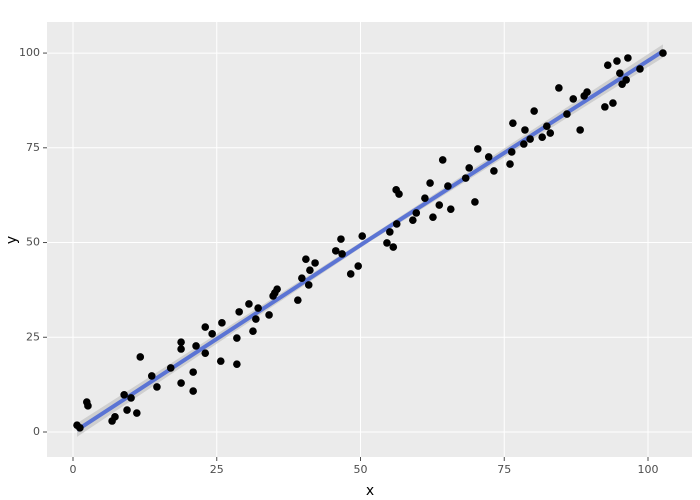 The height and width of the screenshot is (500, 700). I want to click on y-tick-label: 75, so click(33, 147).